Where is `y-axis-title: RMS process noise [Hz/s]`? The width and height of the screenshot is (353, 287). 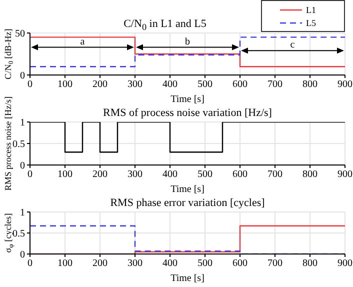 y-axis-title: RMS process noise [Hz/s] is located at coordinates (8, 143).